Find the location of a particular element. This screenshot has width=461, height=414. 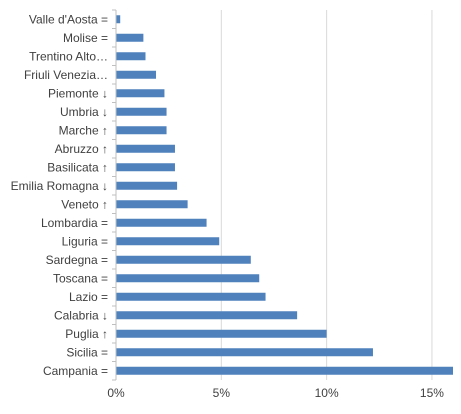

category-label-4: Piemonte ↓ is located at coordinates (78, 93).